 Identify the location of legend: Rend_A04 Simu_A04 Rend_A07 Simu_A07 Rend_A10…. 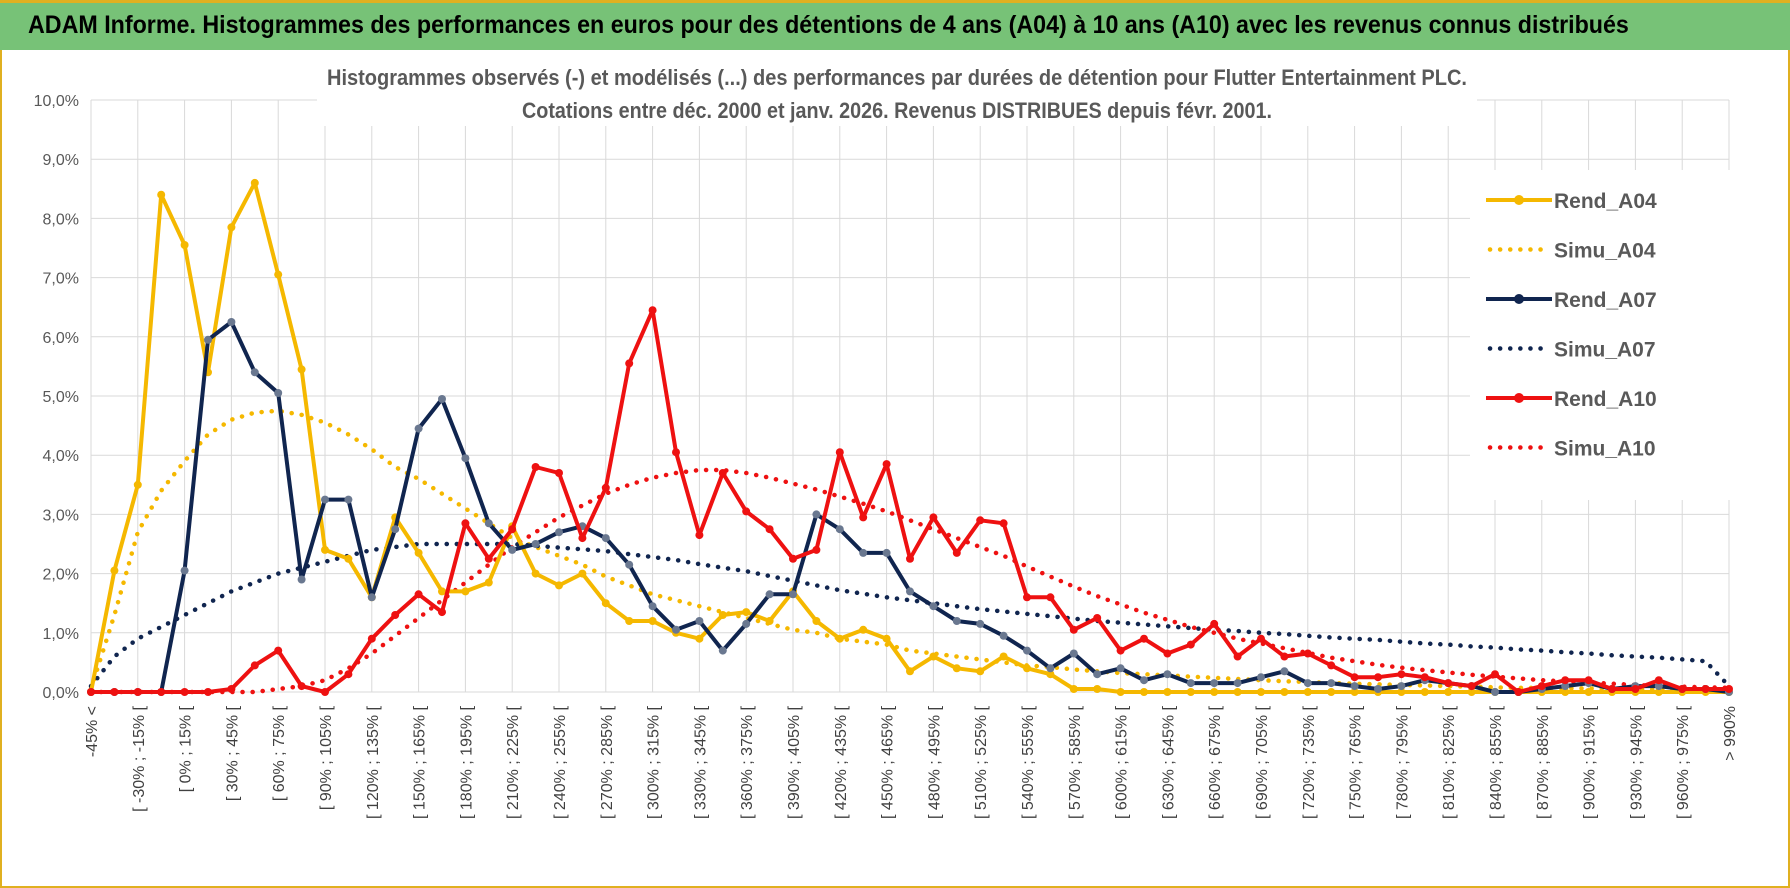
(1617, 335).